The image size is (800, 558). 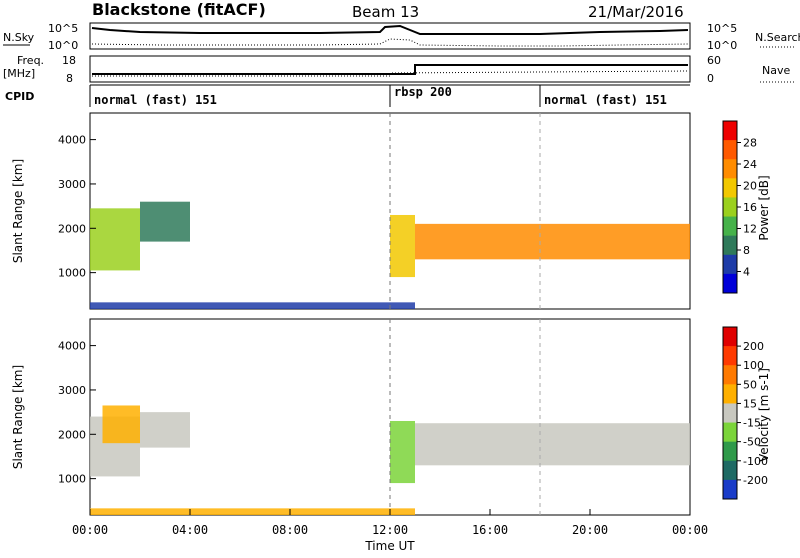 What do you see at coordinates (710, 78) in the screenshot?
I see `nave-tick-low: 0` at bounding box center [710, 78].